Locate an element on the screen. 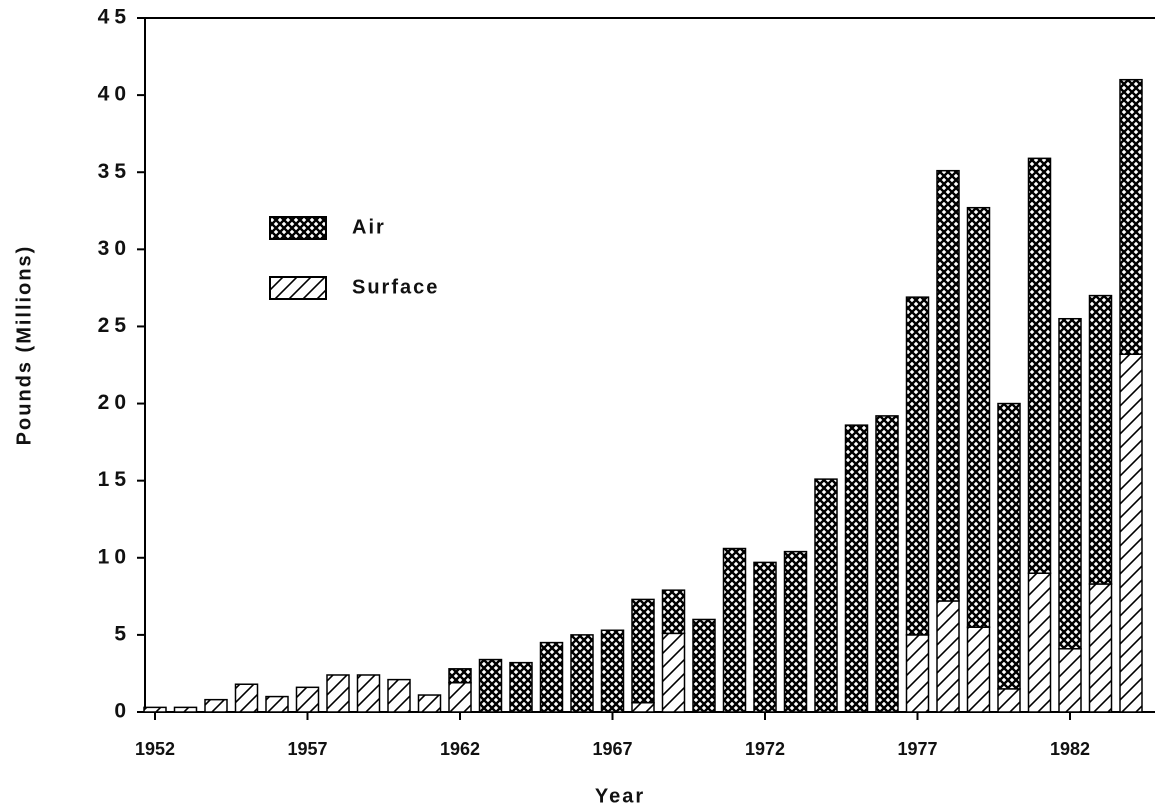 The width and height of the screenshot is (1155, 808). x-tick-label: 1957 is located at coordinates (307, 749).